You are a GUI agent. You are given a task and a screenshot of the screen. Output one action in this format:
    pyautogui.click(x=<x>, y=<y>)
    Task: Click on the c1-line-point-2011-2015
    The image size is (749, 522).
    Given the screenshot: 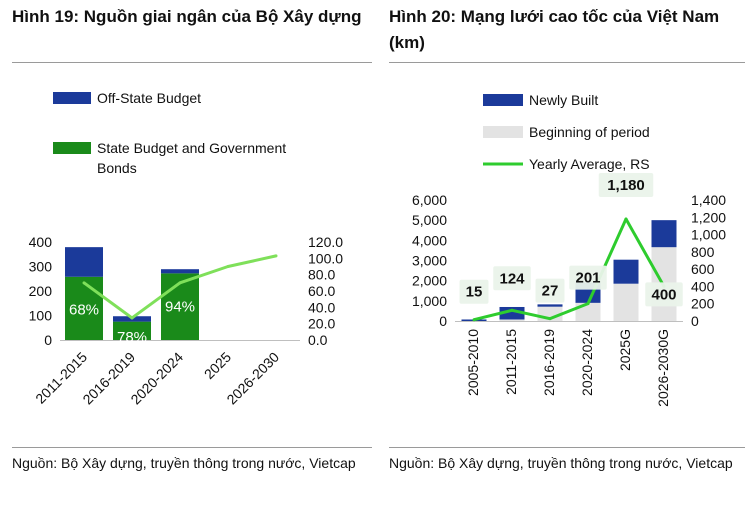 What is the action you would take?
    pyautogui.click(x=84, y=283)
    